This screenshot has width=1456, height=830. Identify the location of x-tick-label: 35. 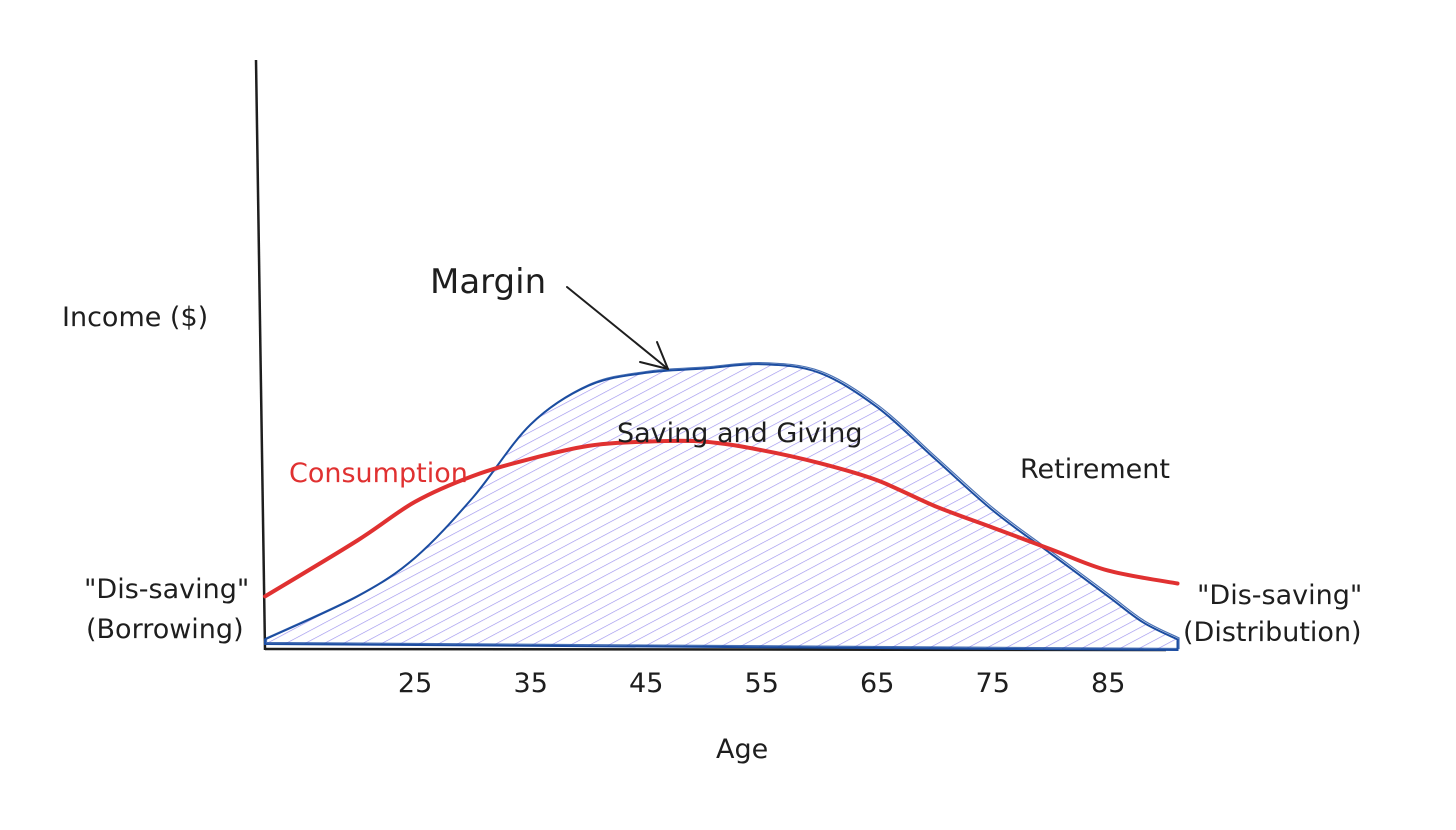
(531, 683).